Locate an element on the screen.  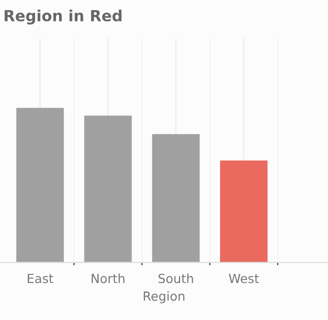
x-tick-label: West is located at coordinates (243, 279).